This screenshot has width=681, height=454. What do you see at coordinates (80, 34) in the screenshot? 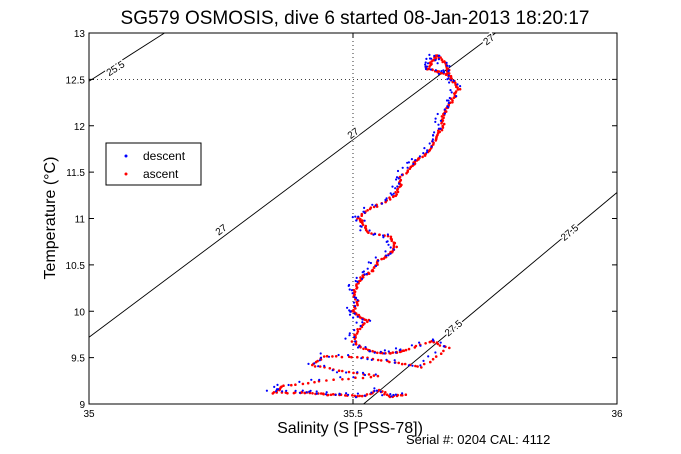
I see `y-tick-label: 13` at bounding box center [80, 34].